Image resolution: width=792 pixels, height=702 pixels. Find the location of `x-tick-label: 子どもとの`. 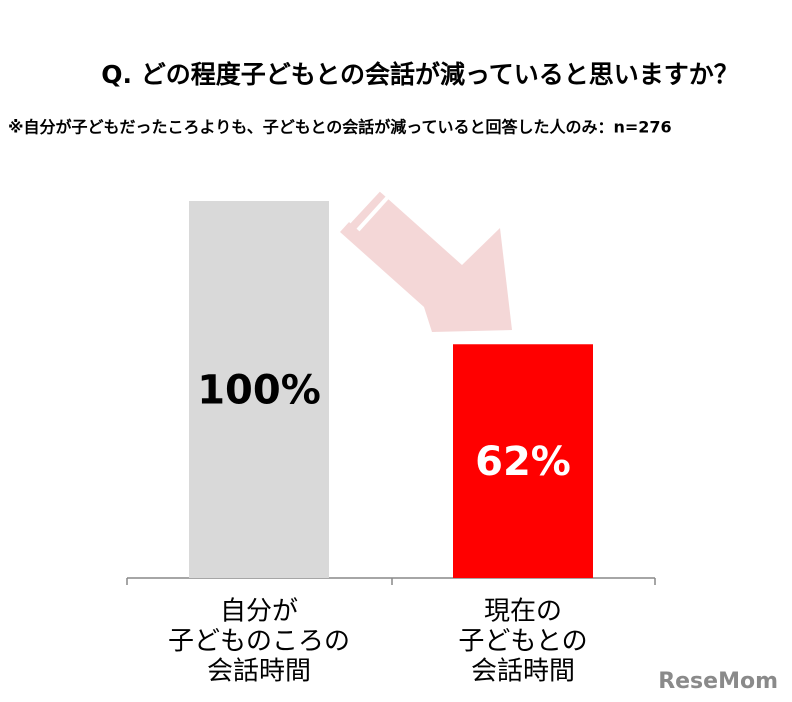

x-tick-label: 子どもとの is located at coordinates (522, 642).